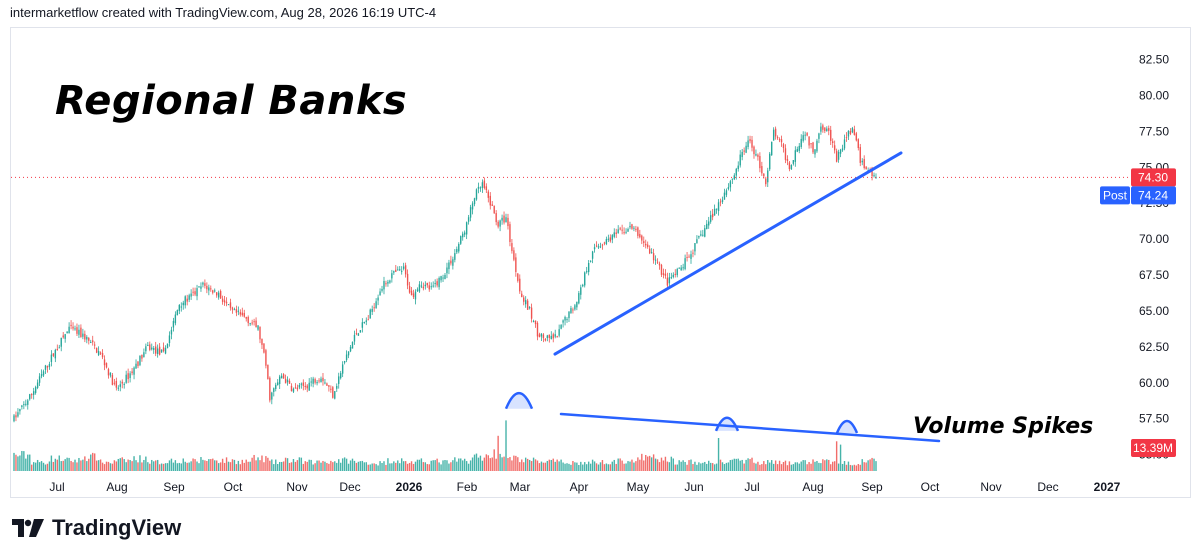 The height and width of the screenshot is (554, 1200). Describe the element at coordinates (1153, 195) in the screenshot. I see `post-price-badge-bg` at that location.